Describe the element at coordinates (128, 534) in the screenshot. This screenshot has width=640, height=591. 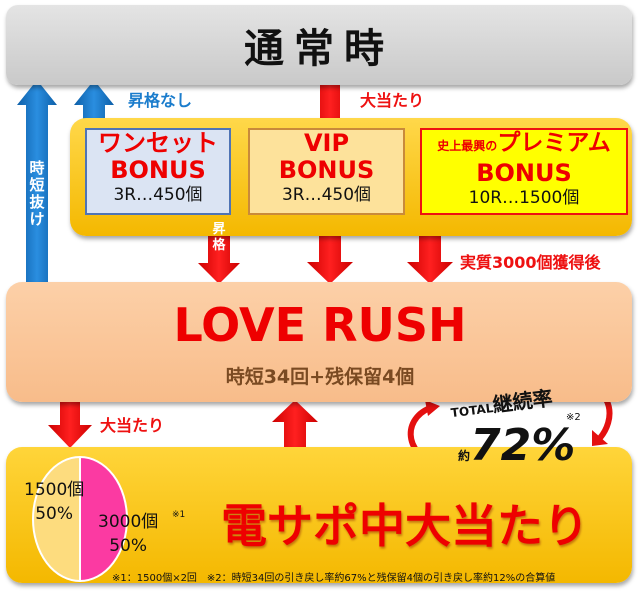
I see `pie-label-3000: 3000個 50%` at that location.